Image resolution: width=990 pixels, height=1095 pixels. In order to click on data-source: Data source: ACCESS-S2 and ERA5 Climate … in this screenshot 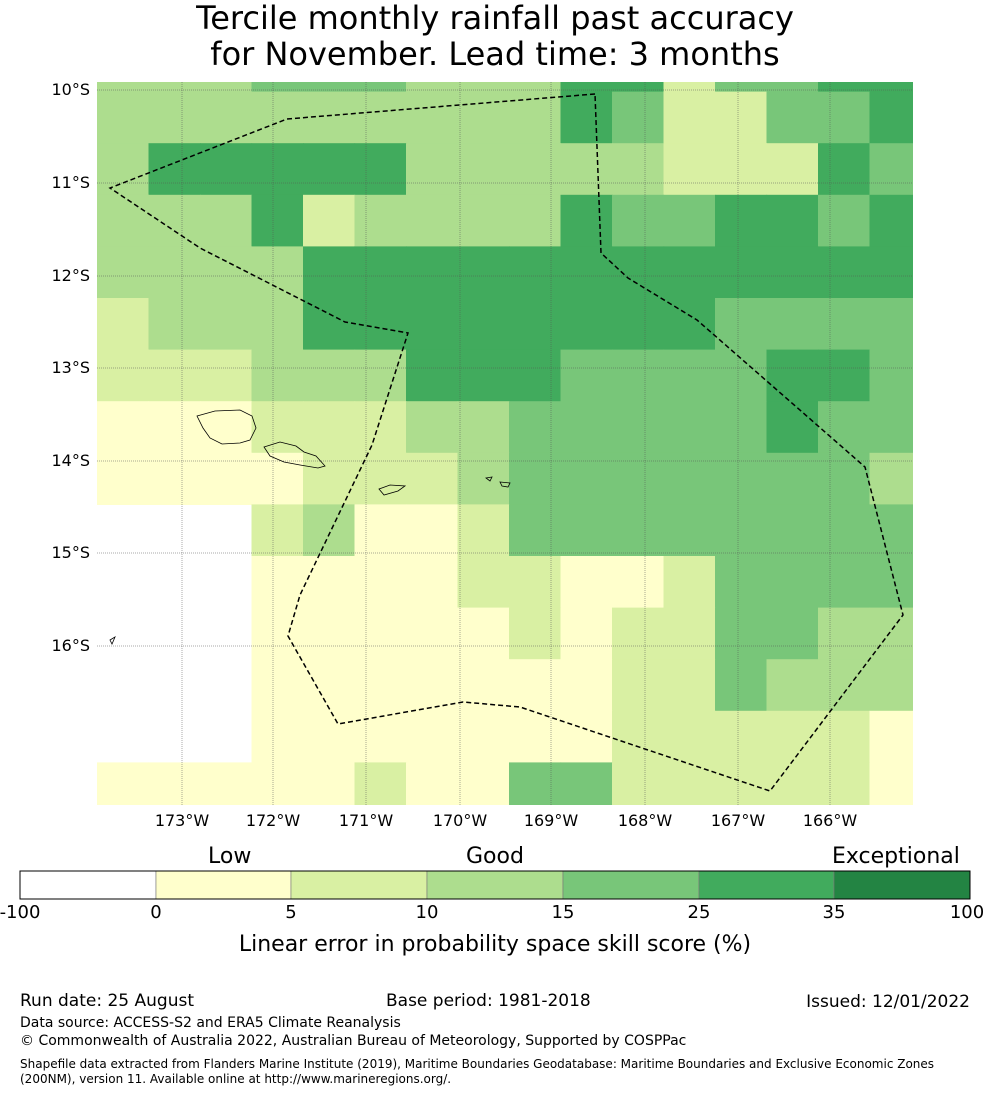, I will do `click(210, 1023)`.